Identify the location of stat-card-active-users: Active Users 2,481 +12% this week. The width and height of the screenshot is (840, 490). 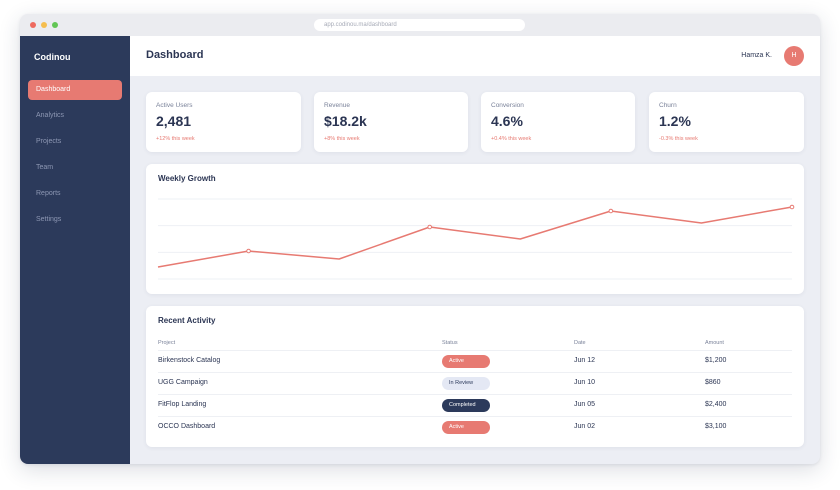
(223, 122).